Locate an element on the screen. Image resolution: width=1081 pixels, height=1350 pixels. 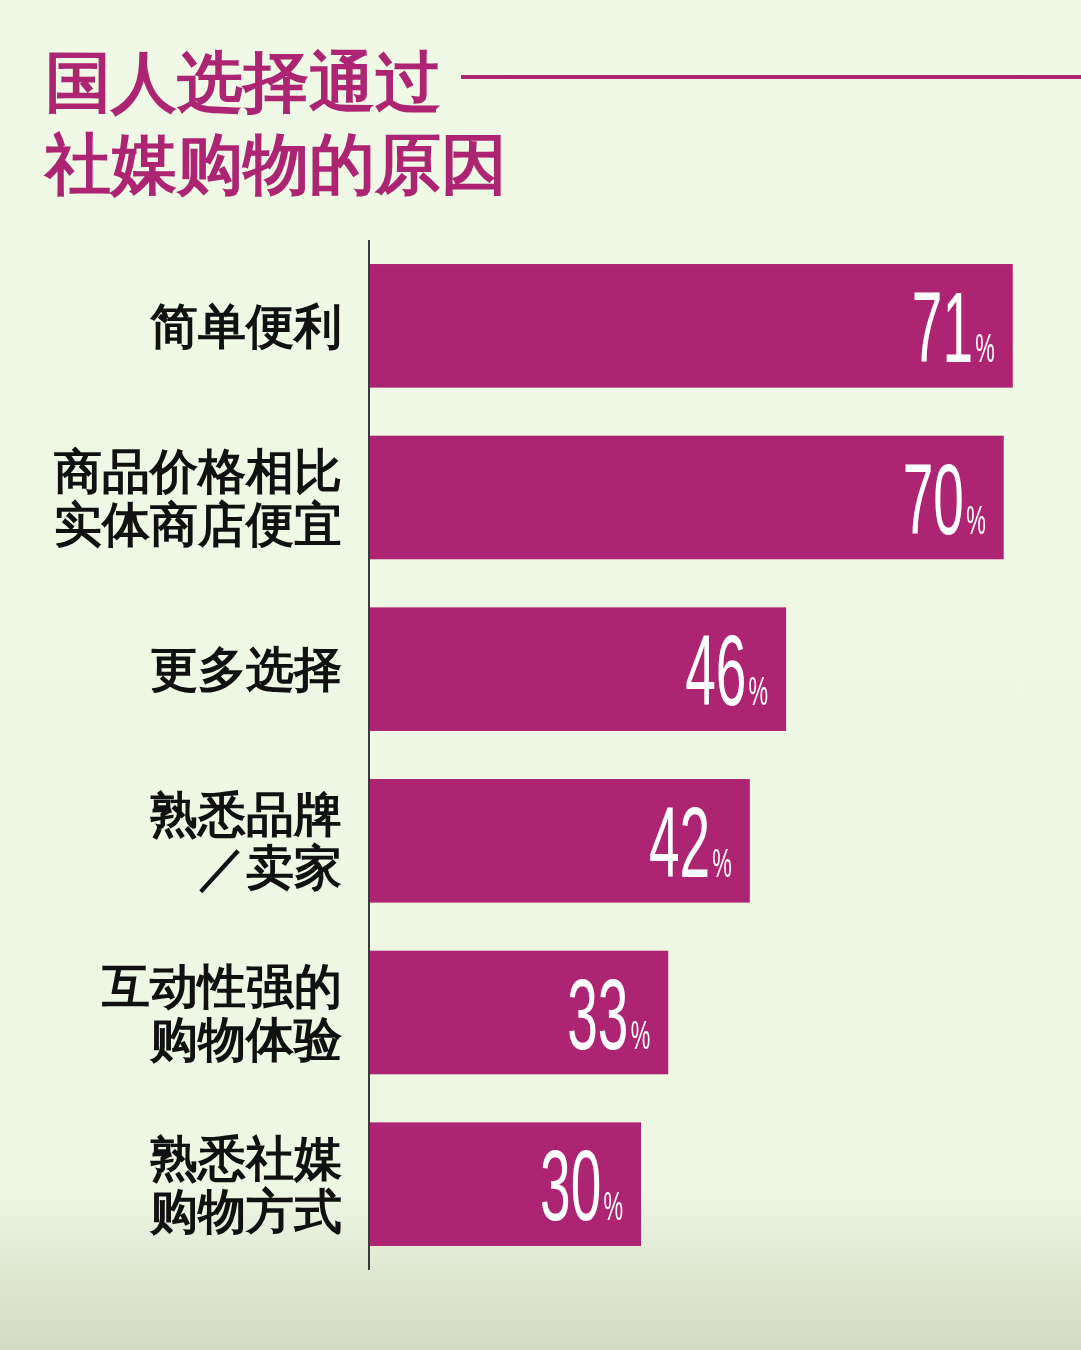
y-tick-label: 互动性强的购物体验 is located at coordinates (222, 1013).